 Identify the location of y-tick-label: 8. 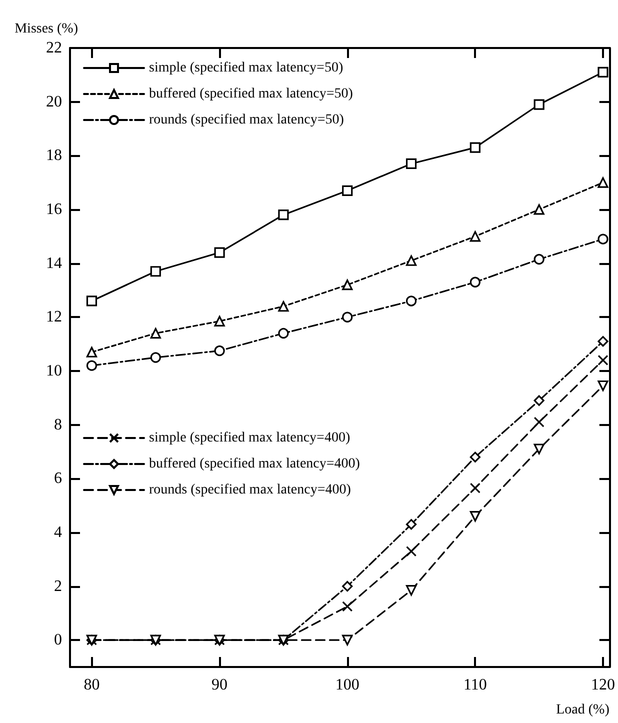
(58, 425).